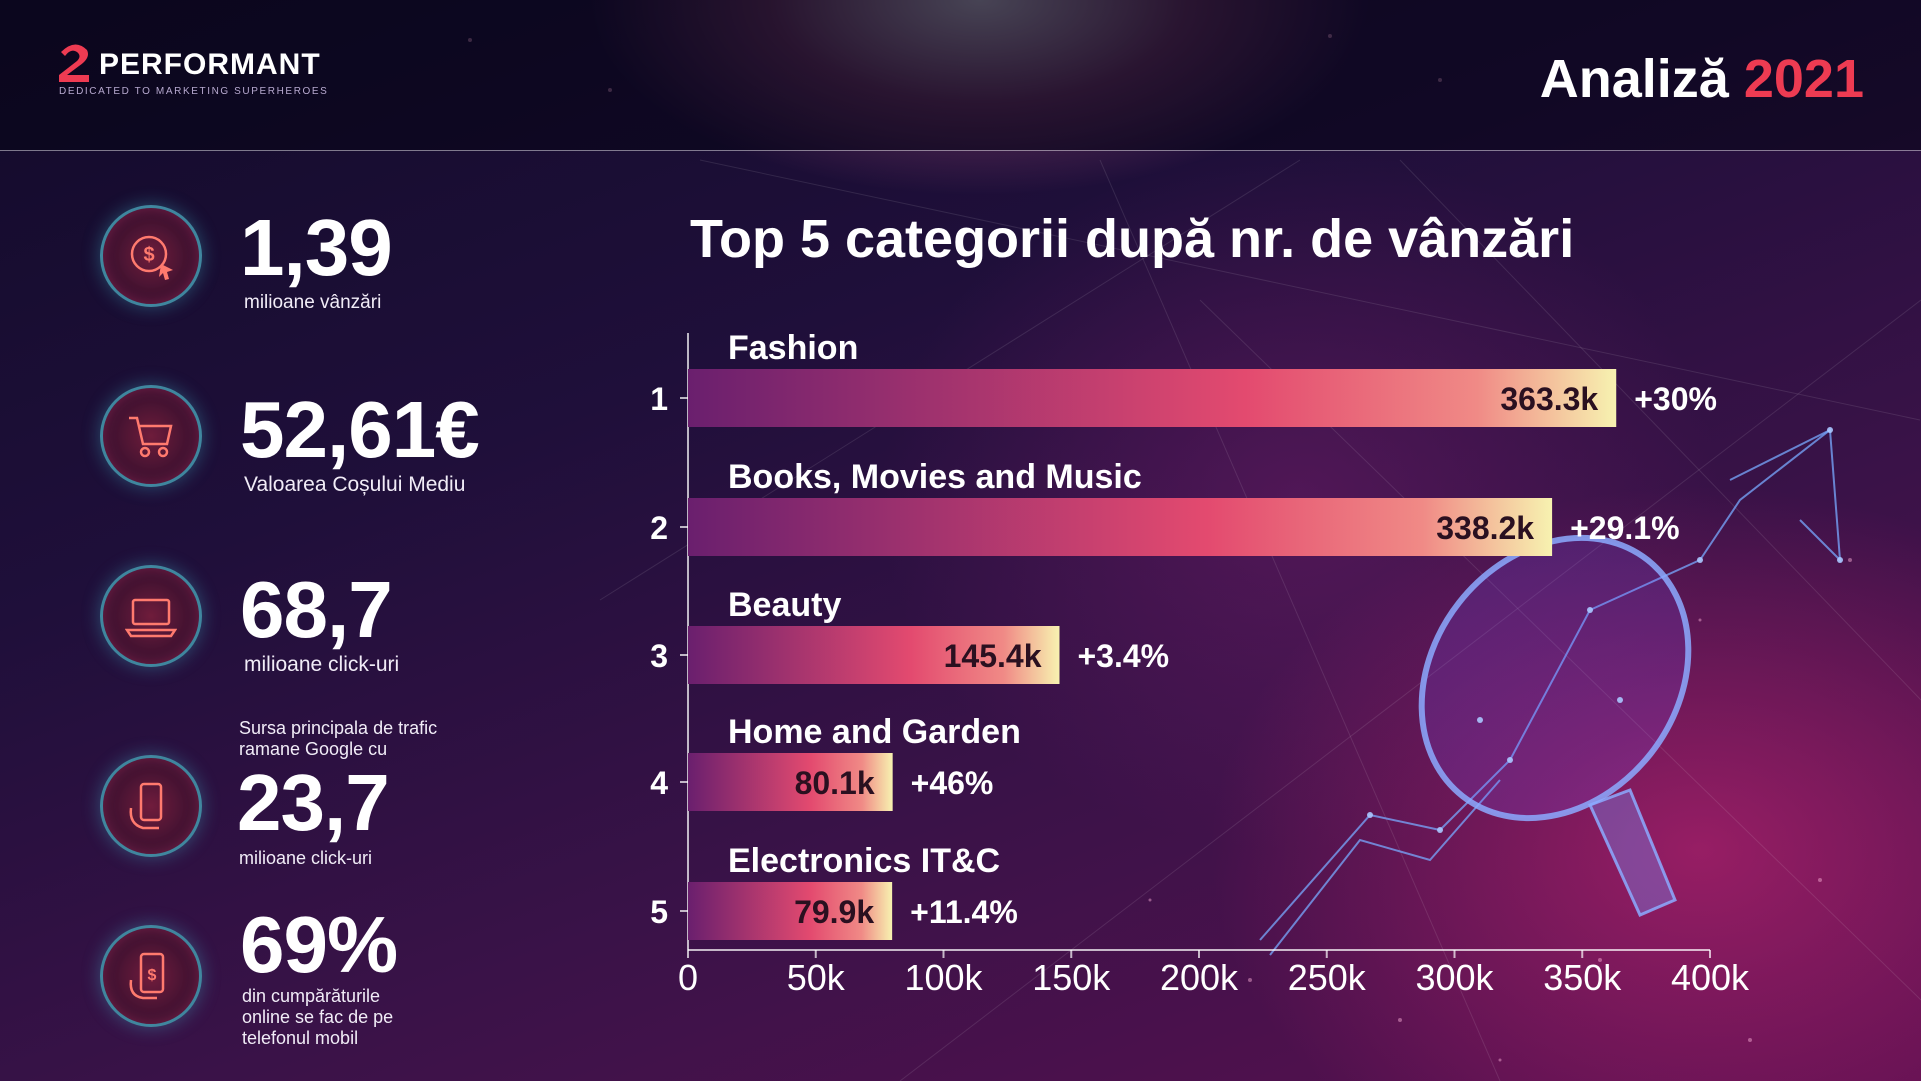  Describe the element at coordinates (306, 858) in the screenshot. I see `stat-google-clicks-label: milioane click-uri` at that location.